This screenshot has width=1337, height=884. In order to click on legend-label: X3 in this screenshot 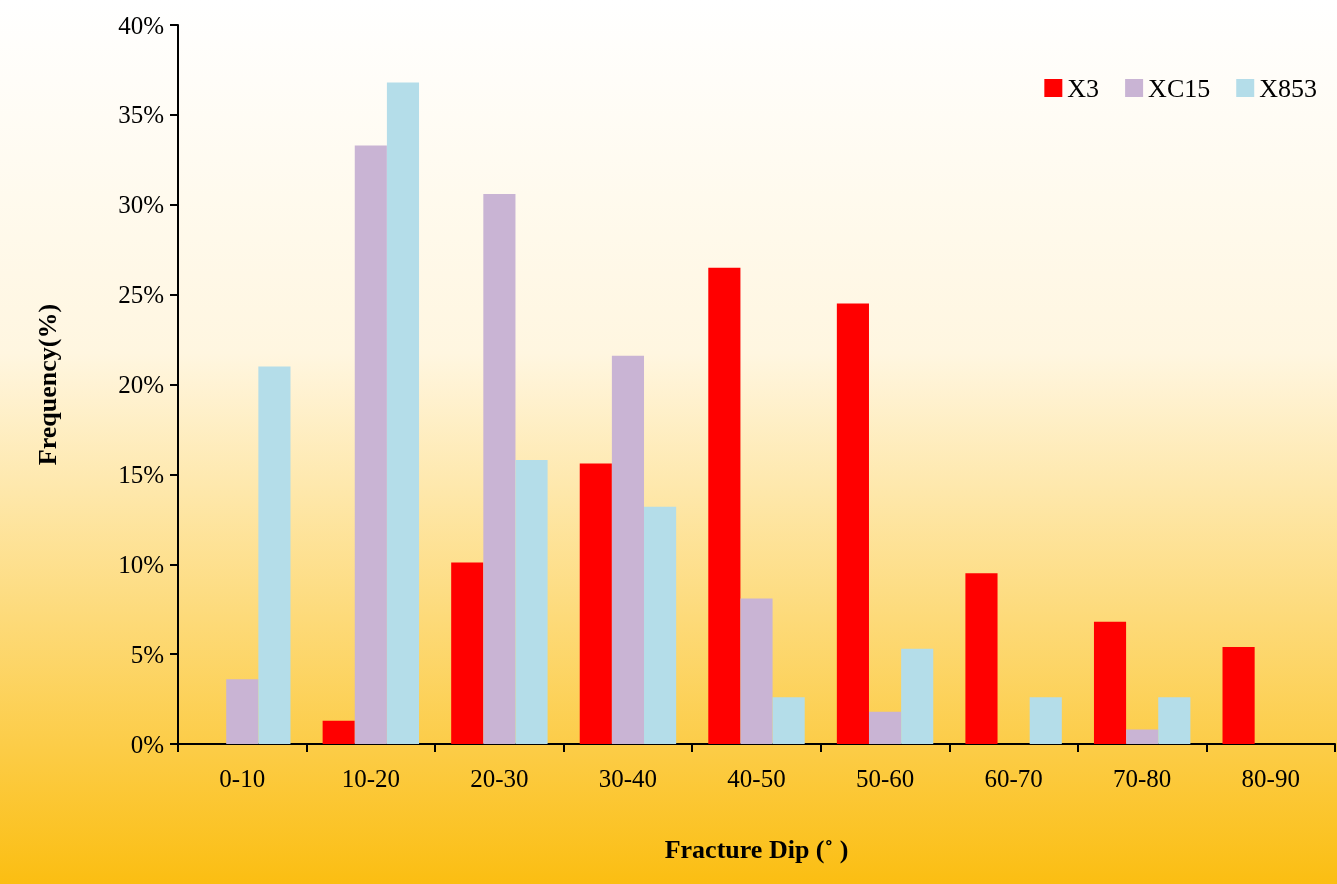, I will do `click(1083, 88)`.